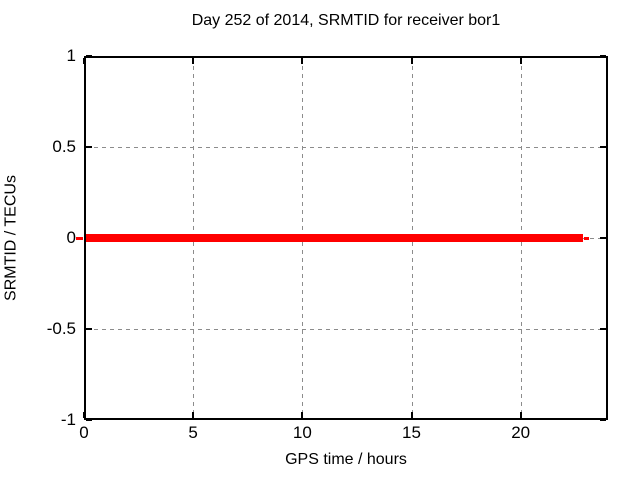  What do you see at coordinates (64, 146) in the screenshot?
I see `y-tick-label: 0.5` at bounding box center [64, 146].